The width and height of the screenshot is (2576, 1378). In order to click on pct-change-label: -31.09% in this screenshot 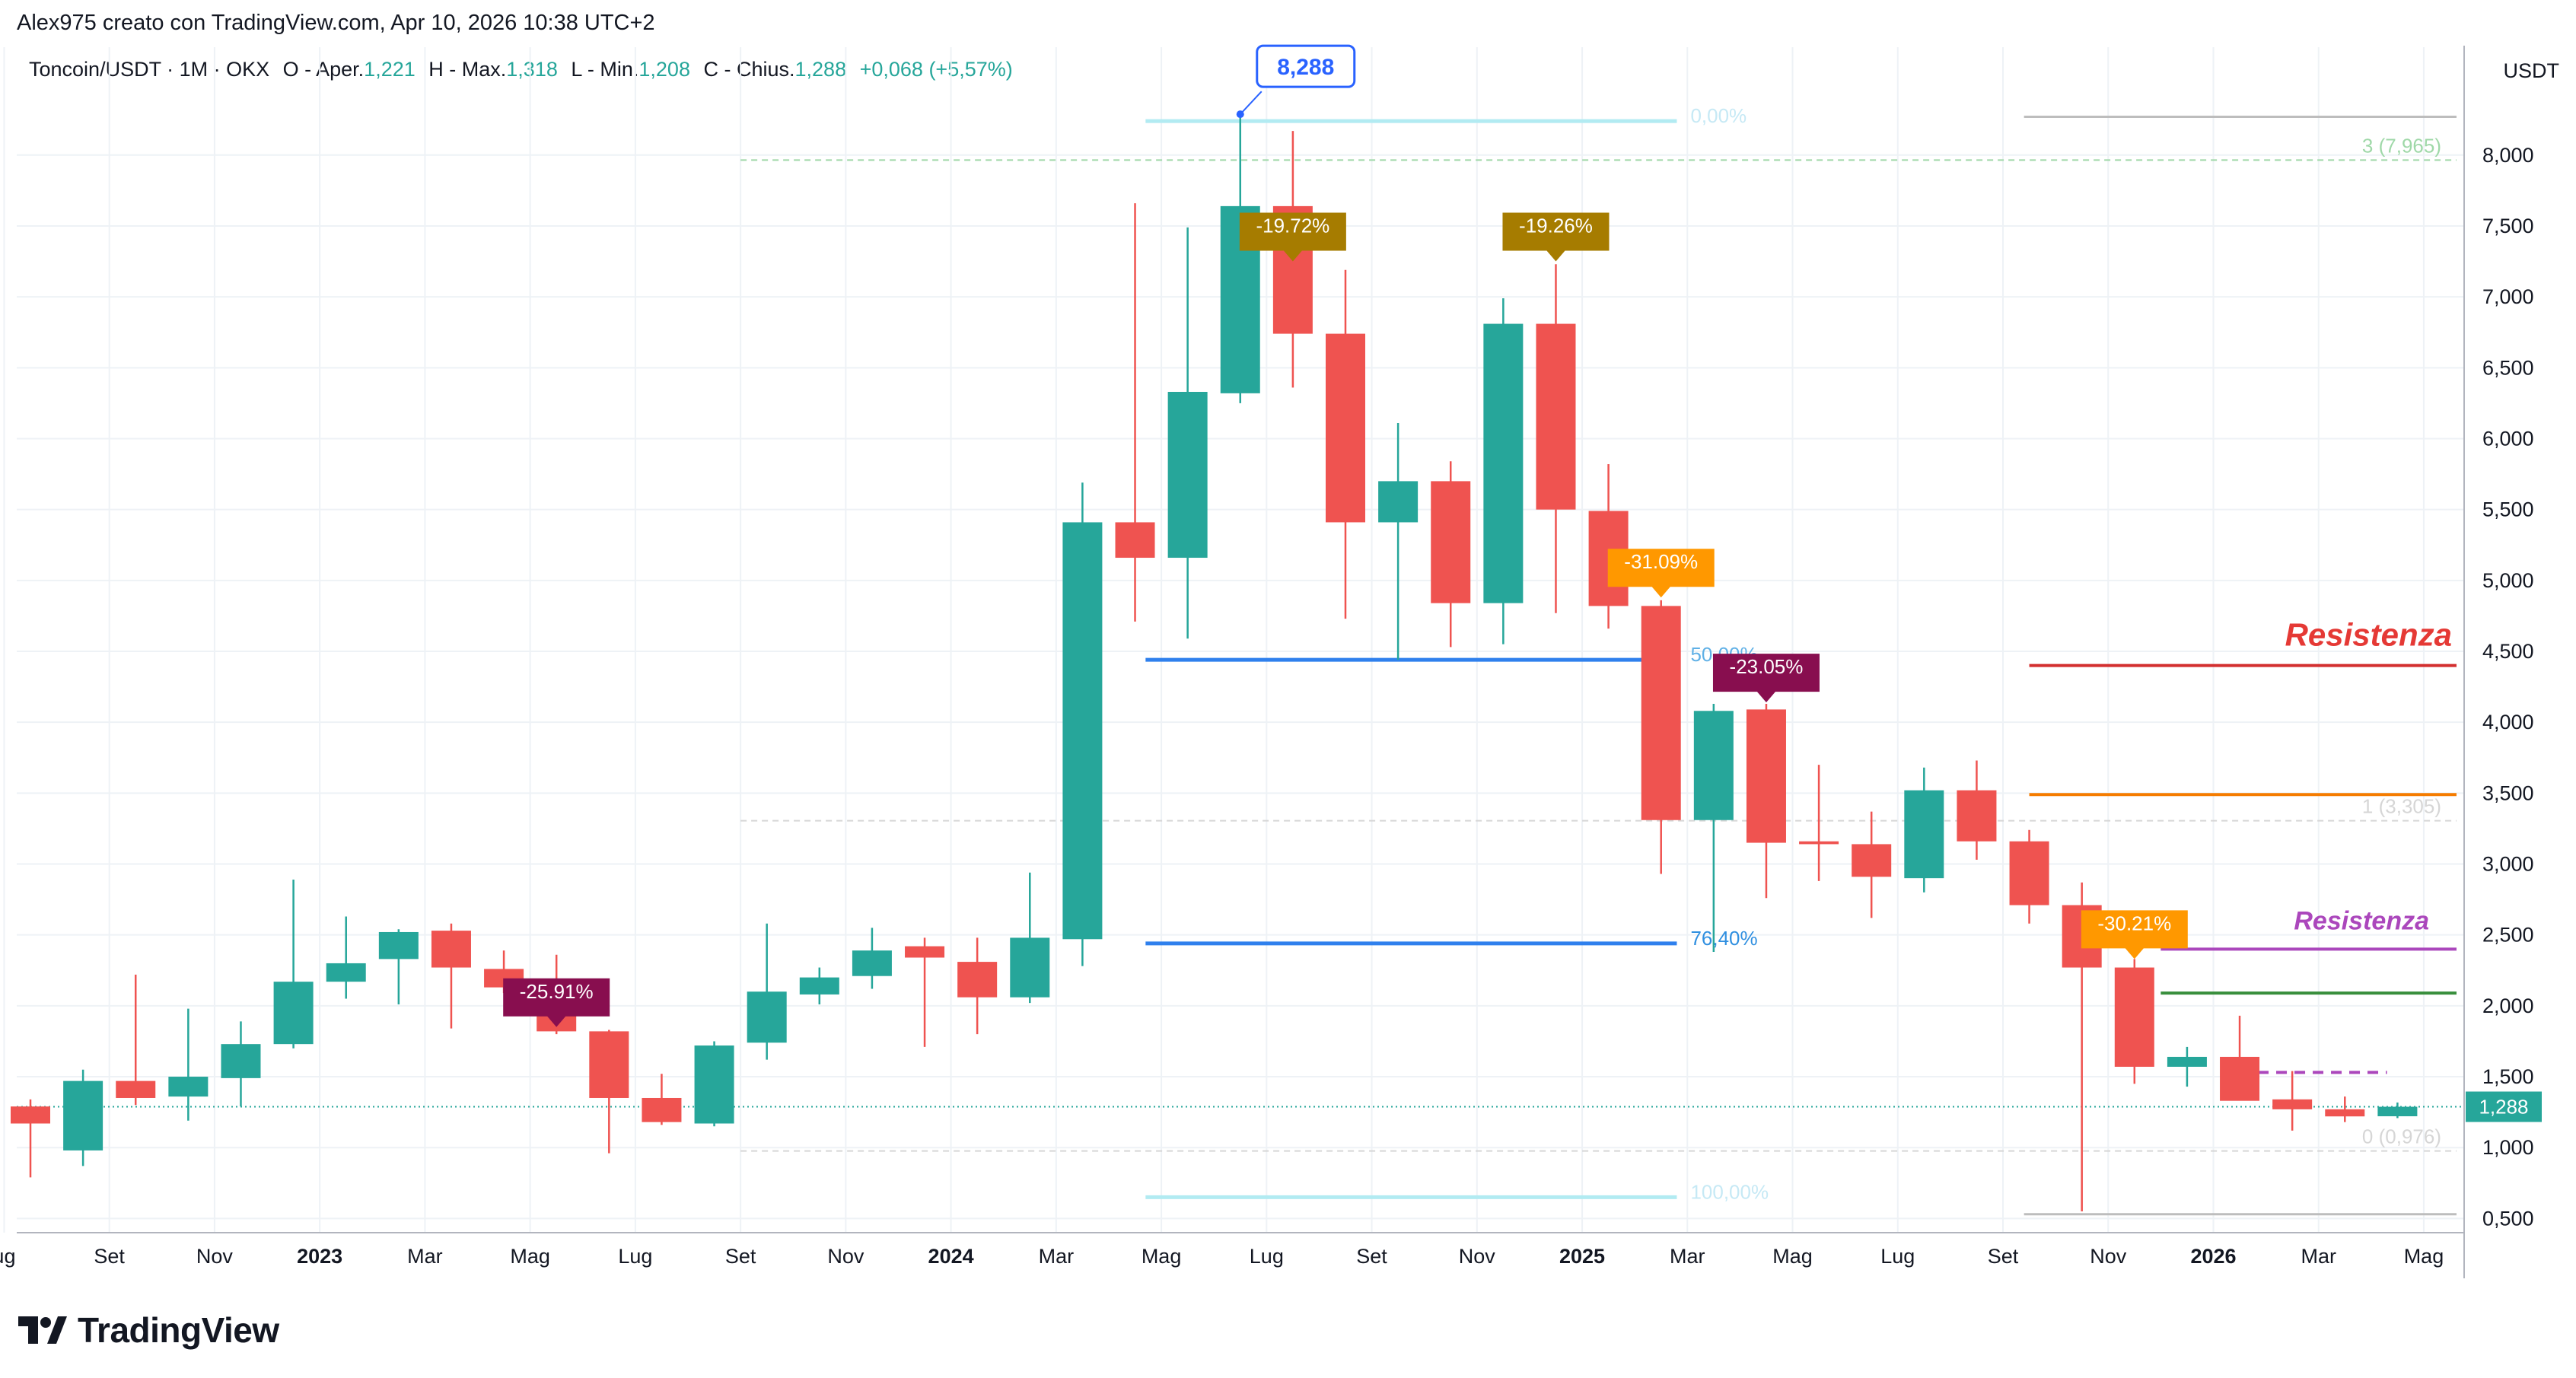, I will do `click(1661, 561)`.